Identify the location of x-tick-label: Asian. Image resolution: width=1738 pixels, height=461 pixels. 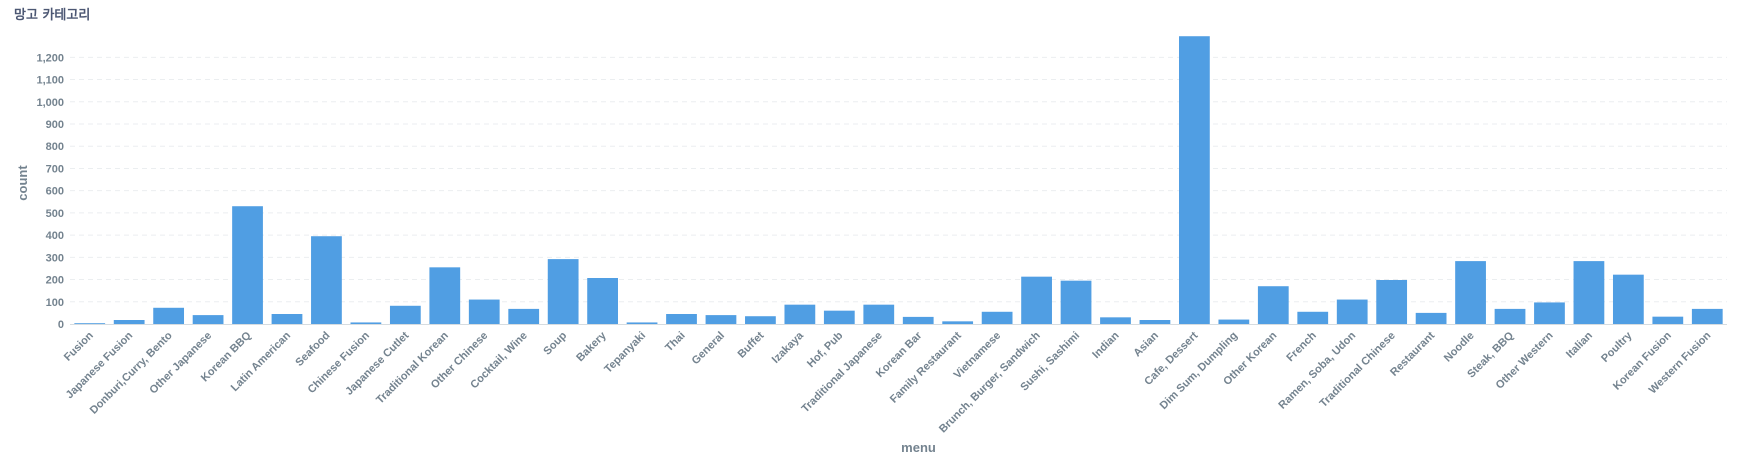
(1146, 344).